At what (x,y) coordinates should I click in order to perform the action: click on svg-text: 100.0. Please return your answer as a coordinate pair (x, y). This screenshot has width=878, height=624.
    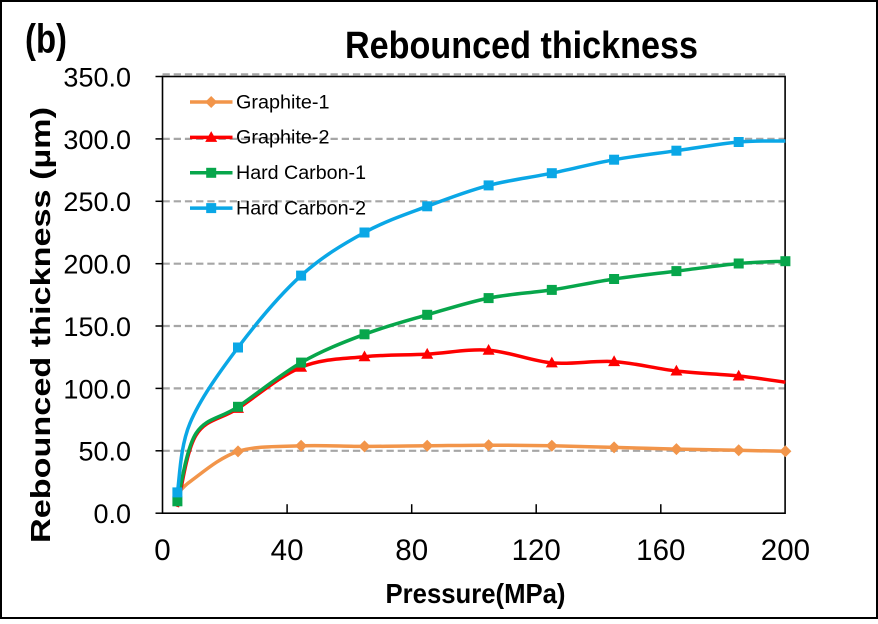
    Looking at the image, I should click on (97, 389).